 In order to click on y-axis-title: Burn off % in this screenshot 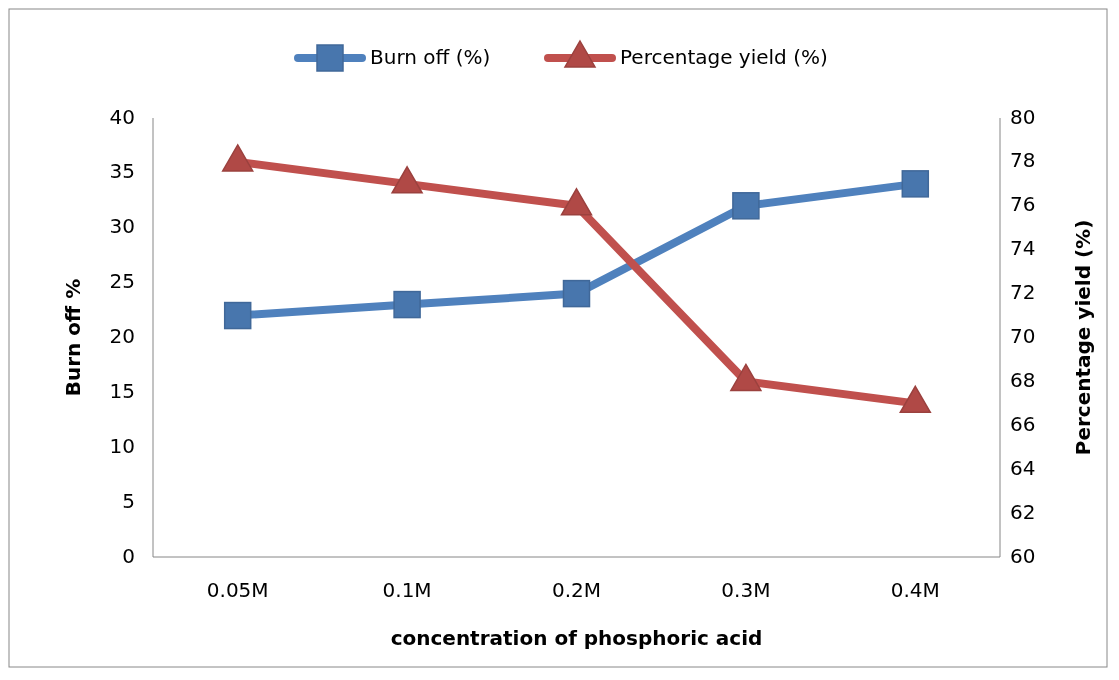, I will do `click(73, 337)`.